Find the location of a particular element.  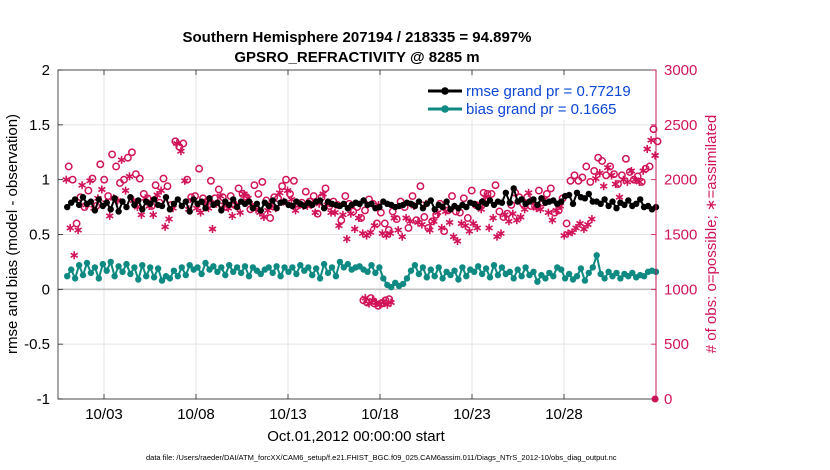

y-tick-label-left: 0.5 is located at coordinates (39, 235).